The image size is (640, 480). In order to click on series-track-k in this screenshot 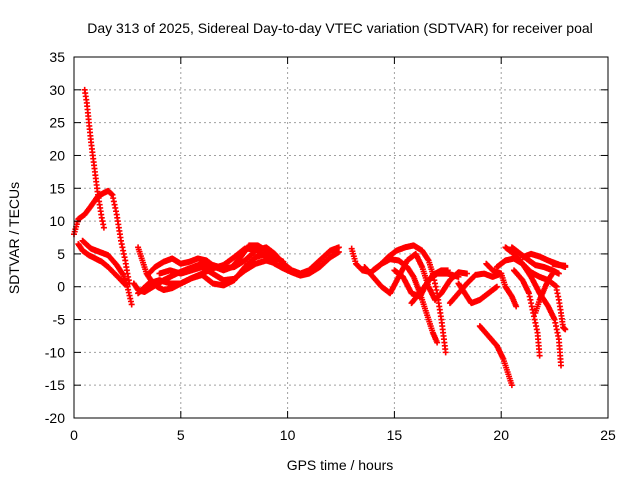, I will do `click(405, 301)`.